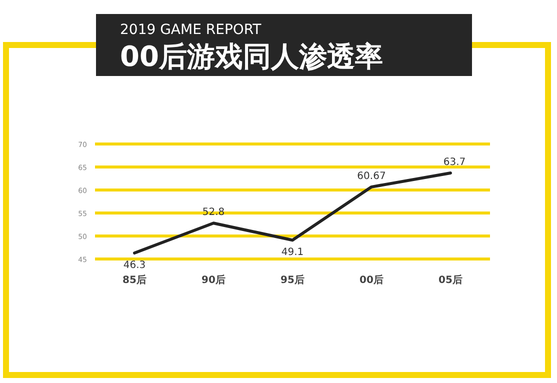 The width and height of the screenshot is (557, 383). What do you see at coordinates (214, 280) in the screenshot?
I see `x-tick-label: 90后` at bounding box center [214, 280].